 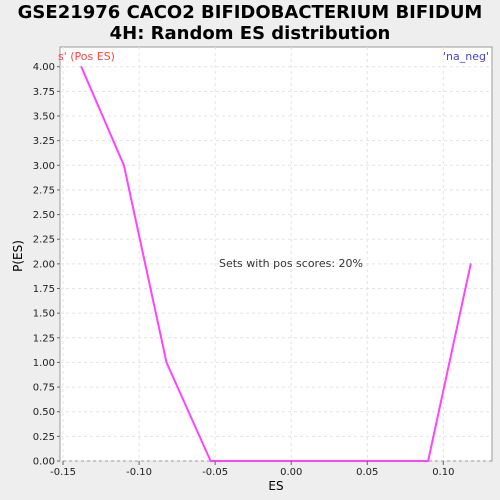 I want to click on y-axis-title: P(ES), so click(x=18, y=256).